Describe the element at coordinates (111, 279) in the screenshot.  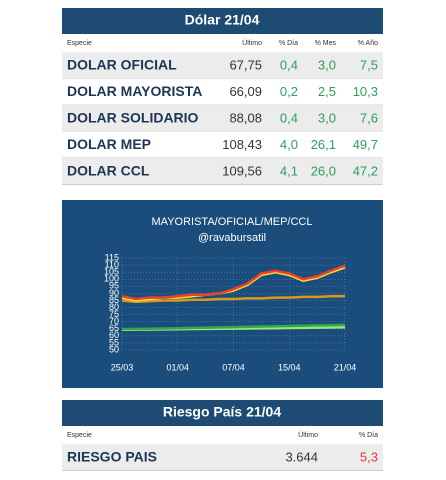
I see `y-tick-label: 100` at that location.